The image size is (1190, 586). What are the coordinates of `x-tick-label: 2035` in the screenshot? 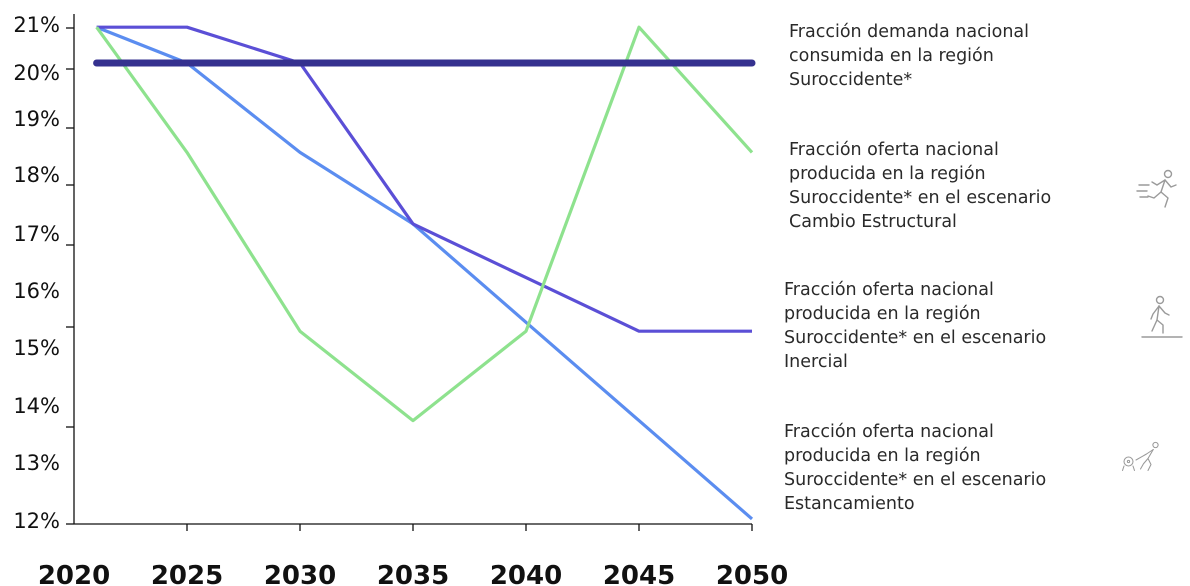 It's located at (413, 573).